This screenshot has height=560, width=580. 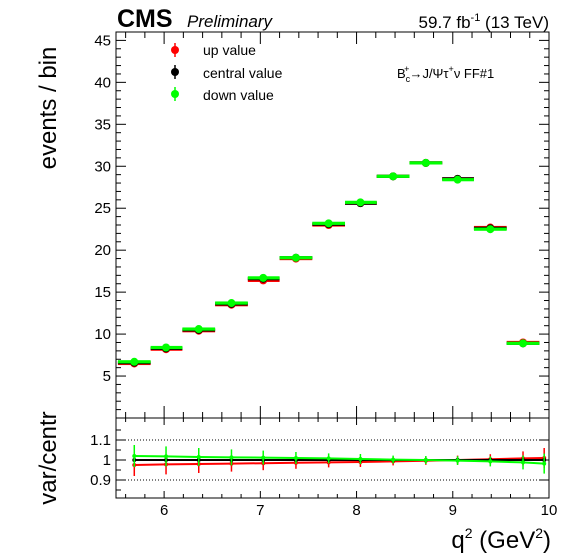 I want to click on legend-down-marker, so click(x=175, y=94).